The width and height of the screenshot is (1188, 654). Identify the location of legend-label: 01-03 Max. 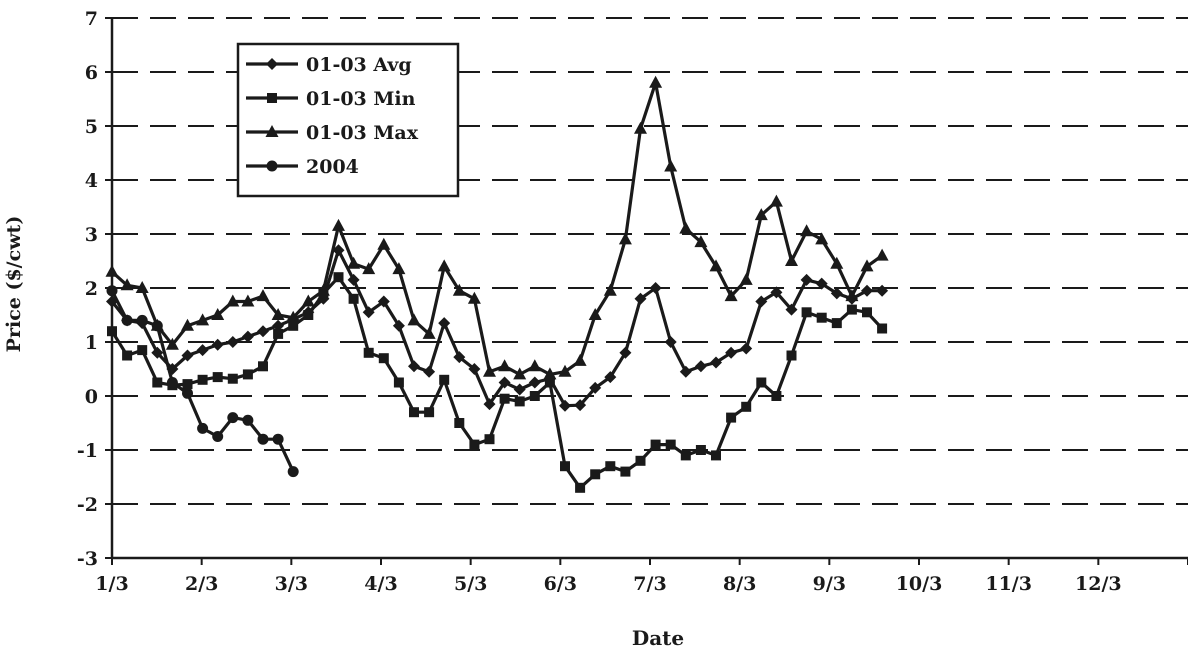
(362, 133).